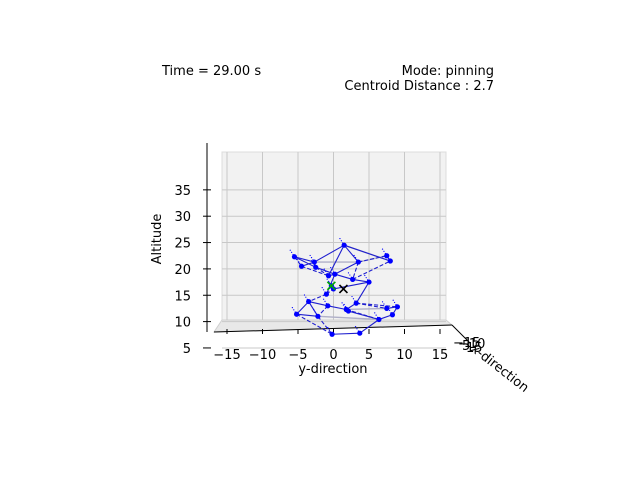  What do you see at coordinates (182, 270) in the screenshot?
I see `altitude-tick-label: 20` at bounding box center [182, 270].